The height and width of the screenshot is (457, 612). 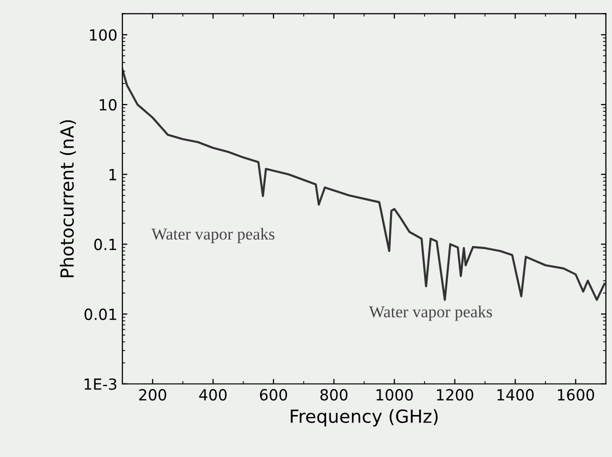 What do you see at coordinates (100, 384) in the screenshot?
I see `y-tick-label: 1E-3` at bounding box center [100, 384].